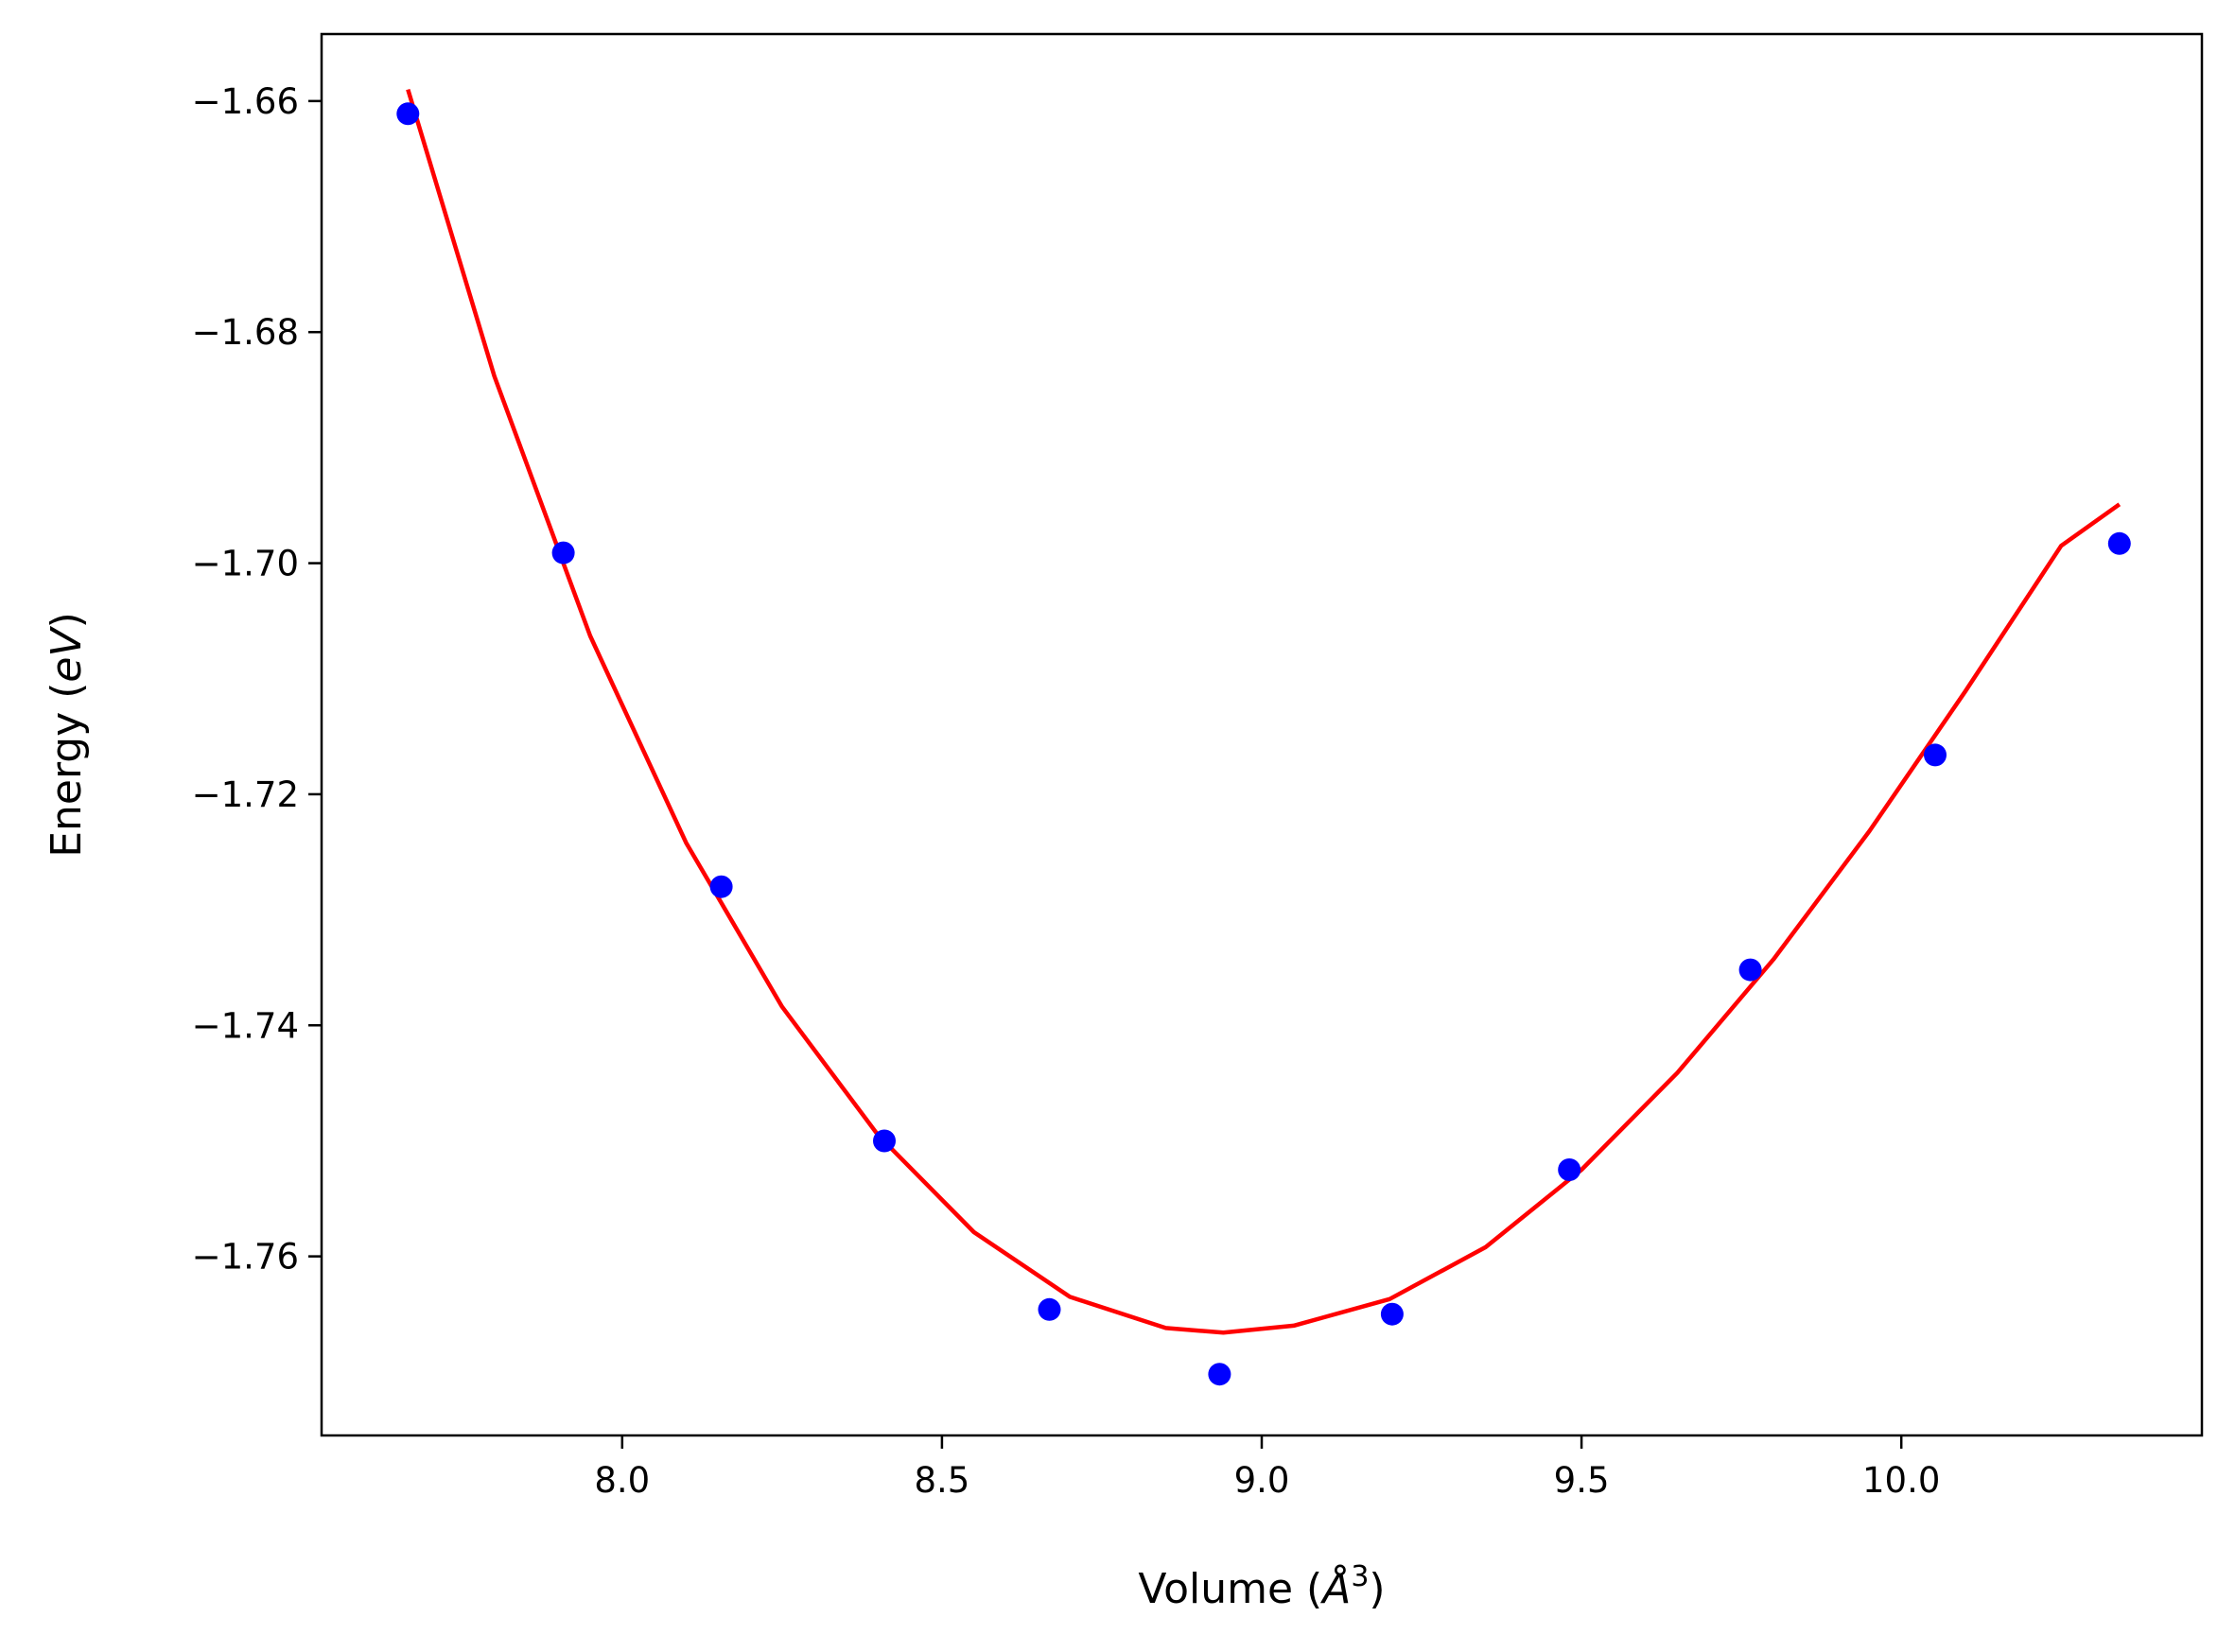  What do you see at coordinates (1901, 1481) in the screenshot?
I see `x-tick-label: 10.0` at bounding box center [1901, 1481].